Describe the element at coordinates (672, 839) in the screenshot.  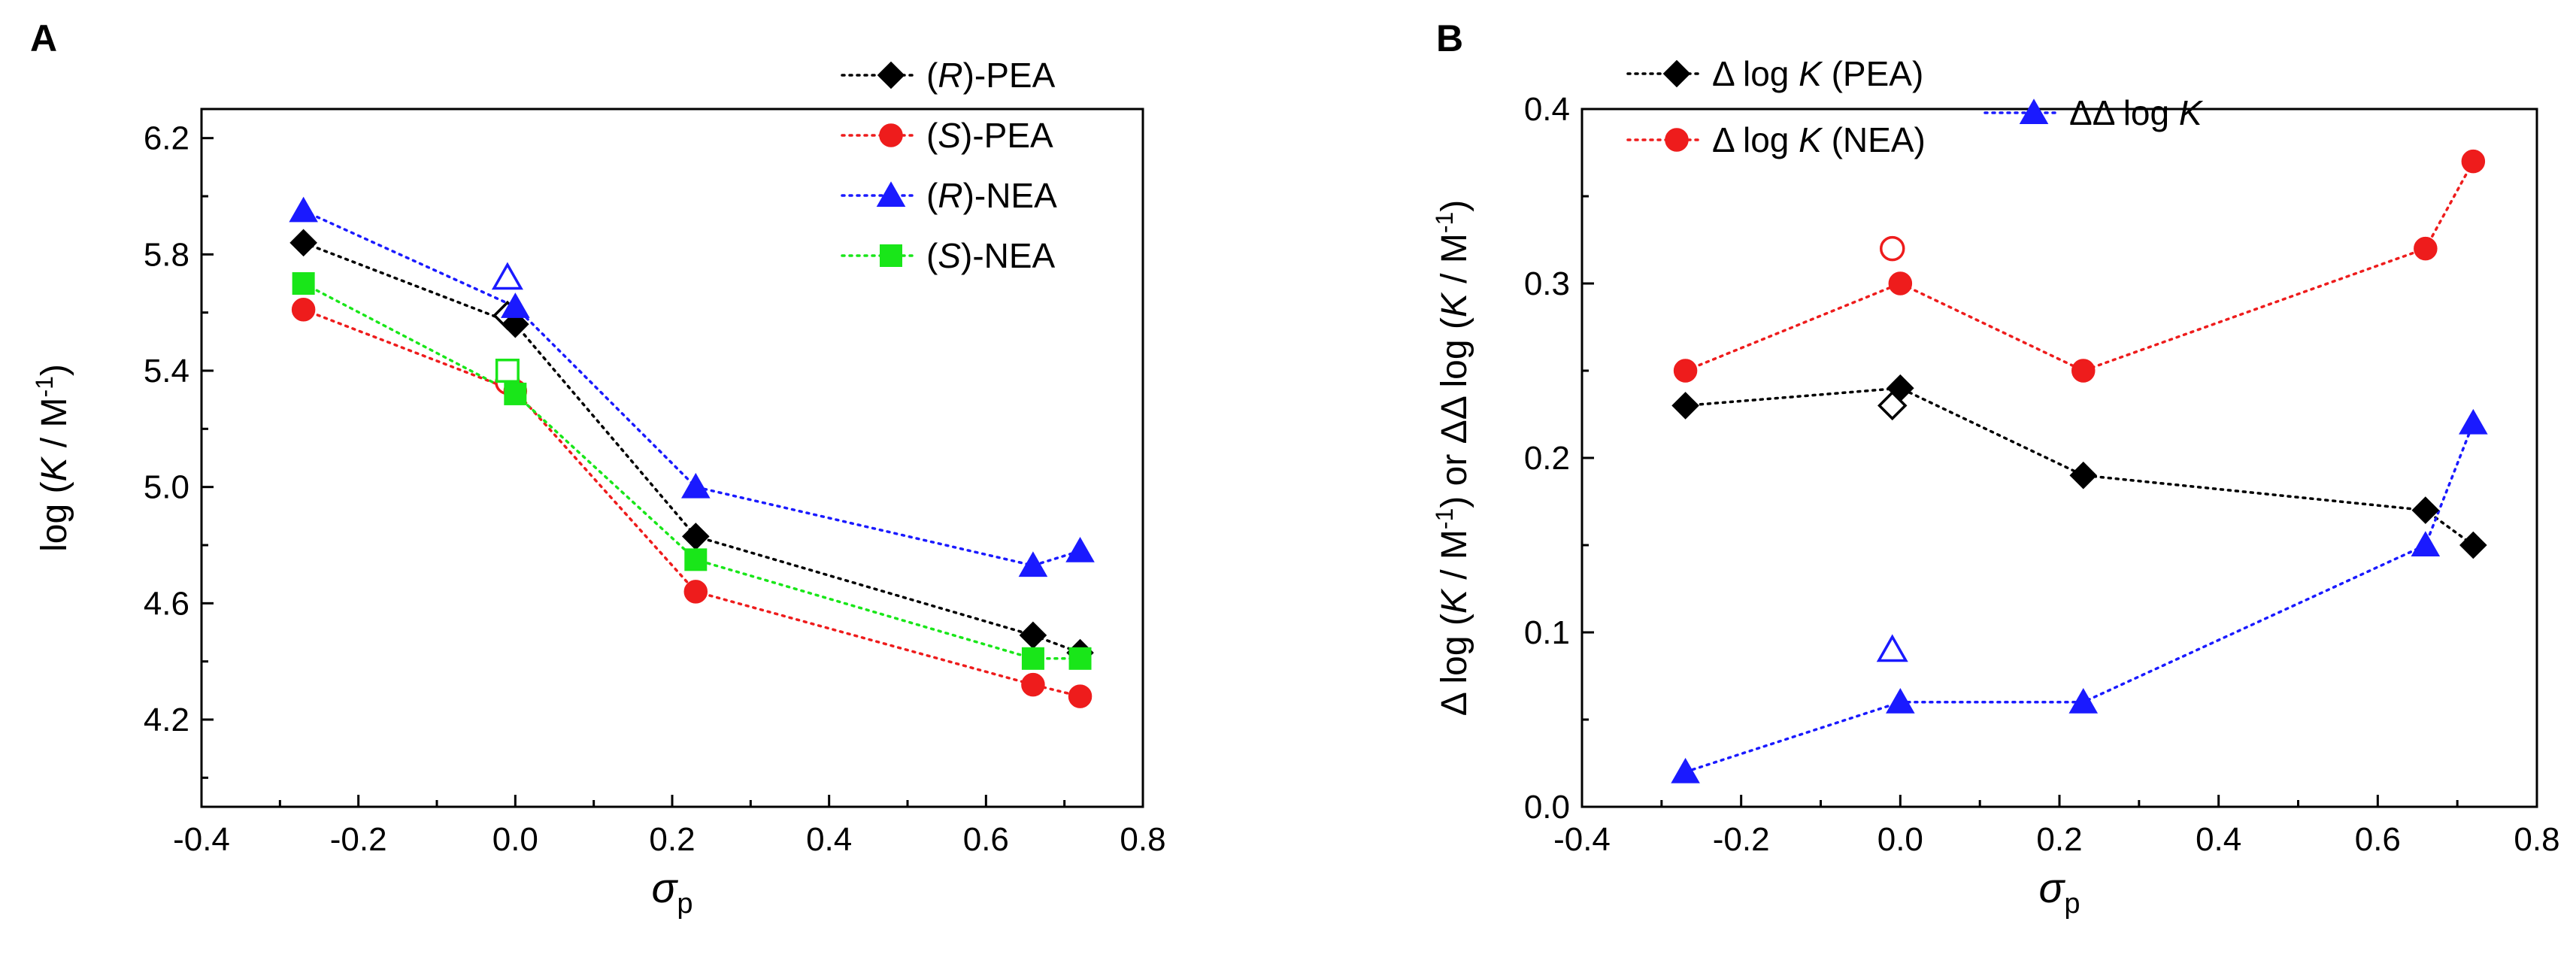
I see `panel-a-x-tick-label: 0.2` at that location.